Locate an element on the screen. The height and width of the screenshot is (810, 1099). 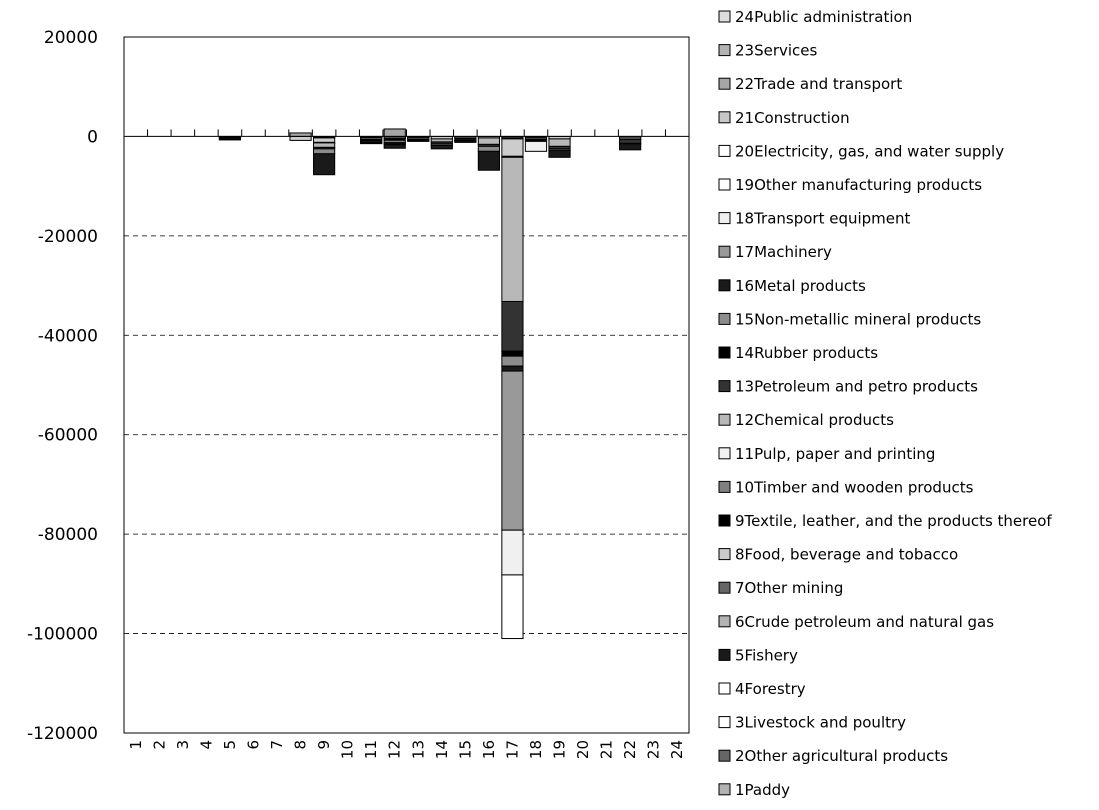
x-tick-label: 1 is located at coordinates (136, 745).